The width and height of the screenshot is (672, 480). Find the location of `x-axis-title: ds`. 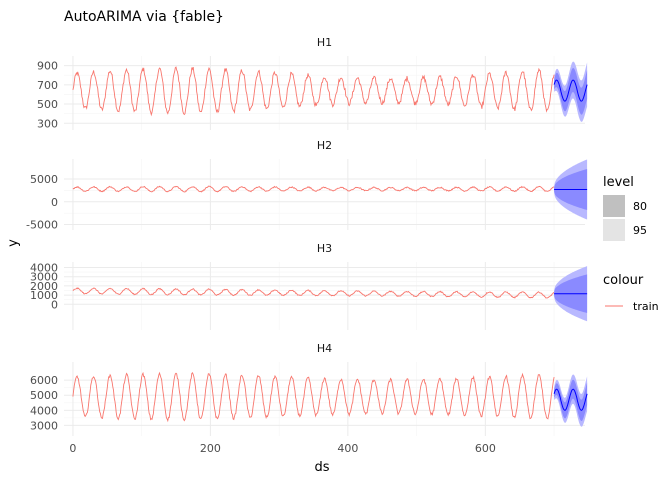

x-axis-title: ds is located at coordinates (321, 467).